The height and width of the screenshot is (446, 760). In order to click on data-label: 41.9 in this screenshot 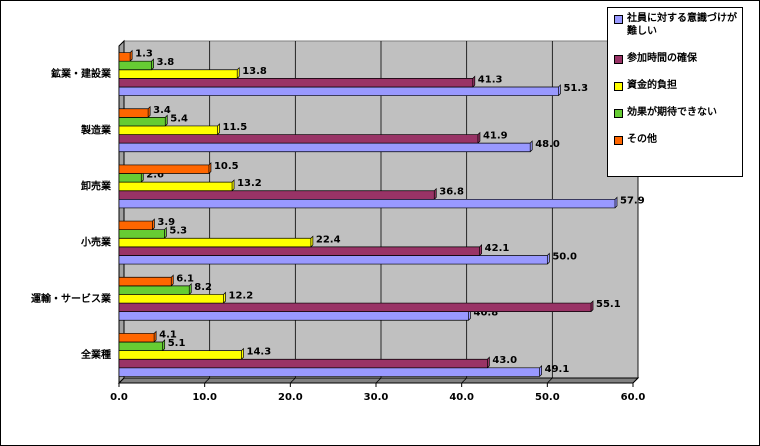, I will do `click(495, 136)`.